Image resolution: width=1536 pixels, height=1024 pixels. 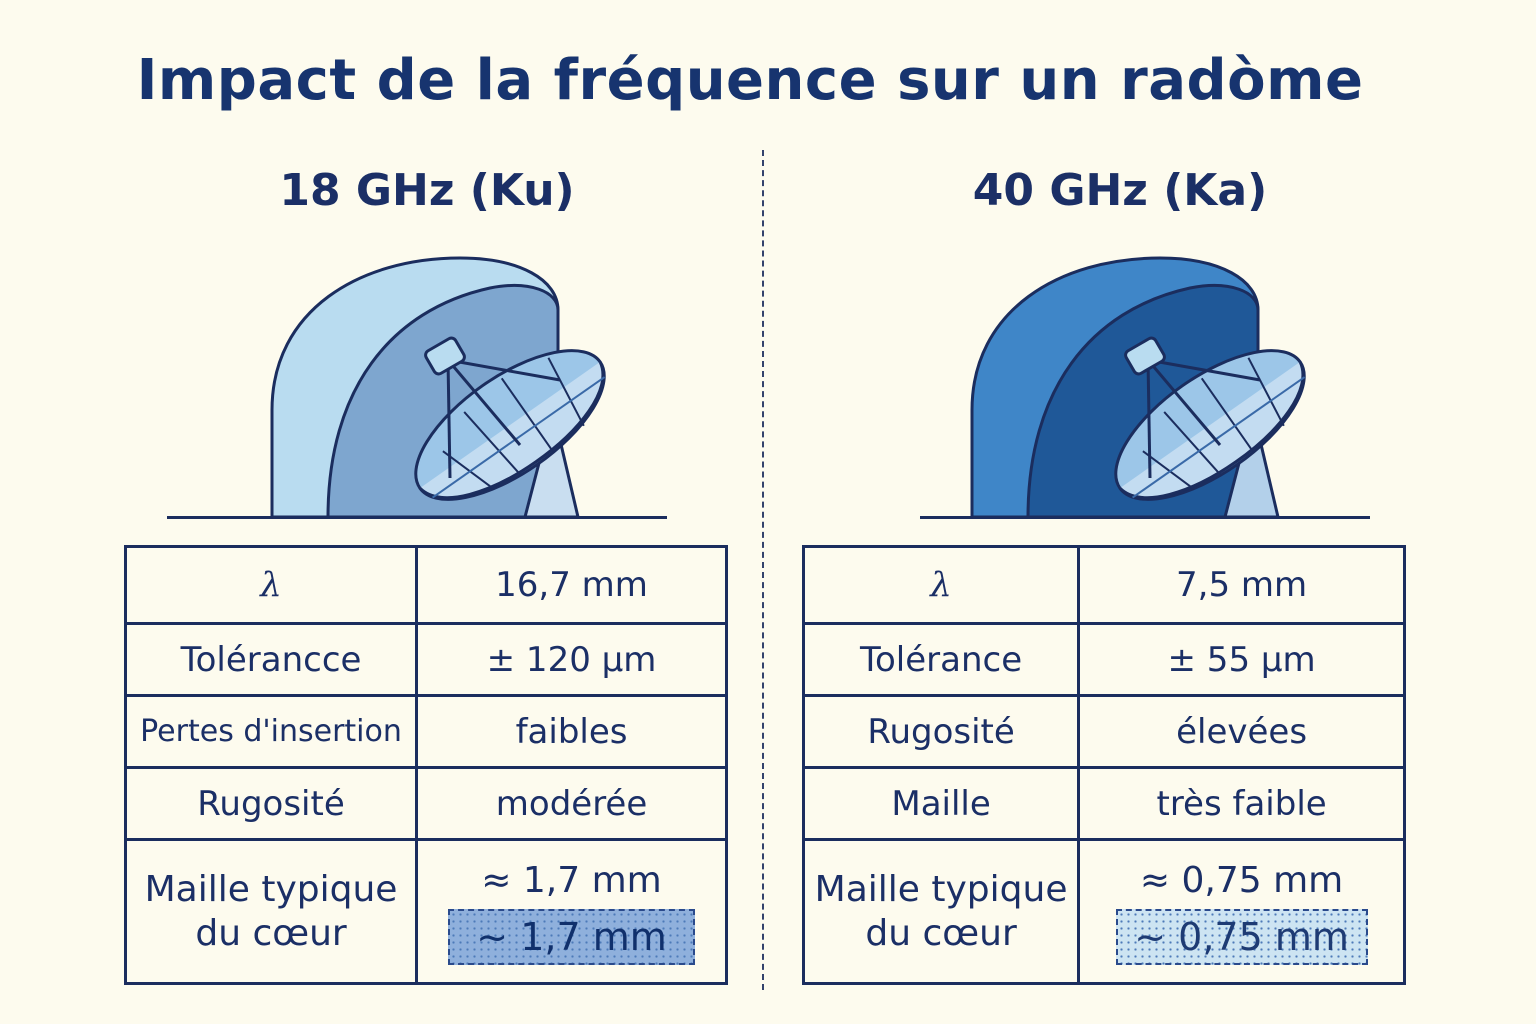 I want to click on ka-mesh-value: ≈ 0,75 mm, so click(x=1241, y=880).